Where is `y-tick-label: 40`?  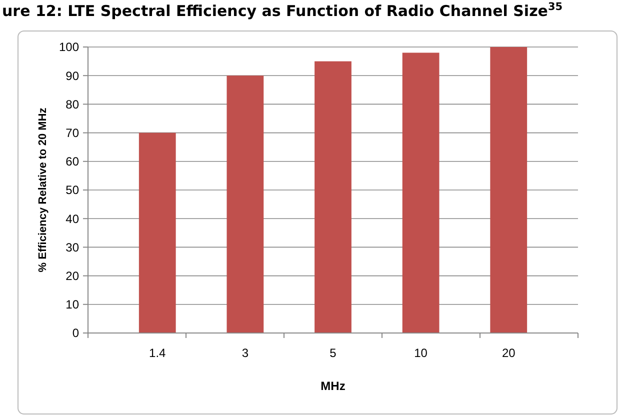
y-tick-label: 40 is located at coordinates (73, 219).